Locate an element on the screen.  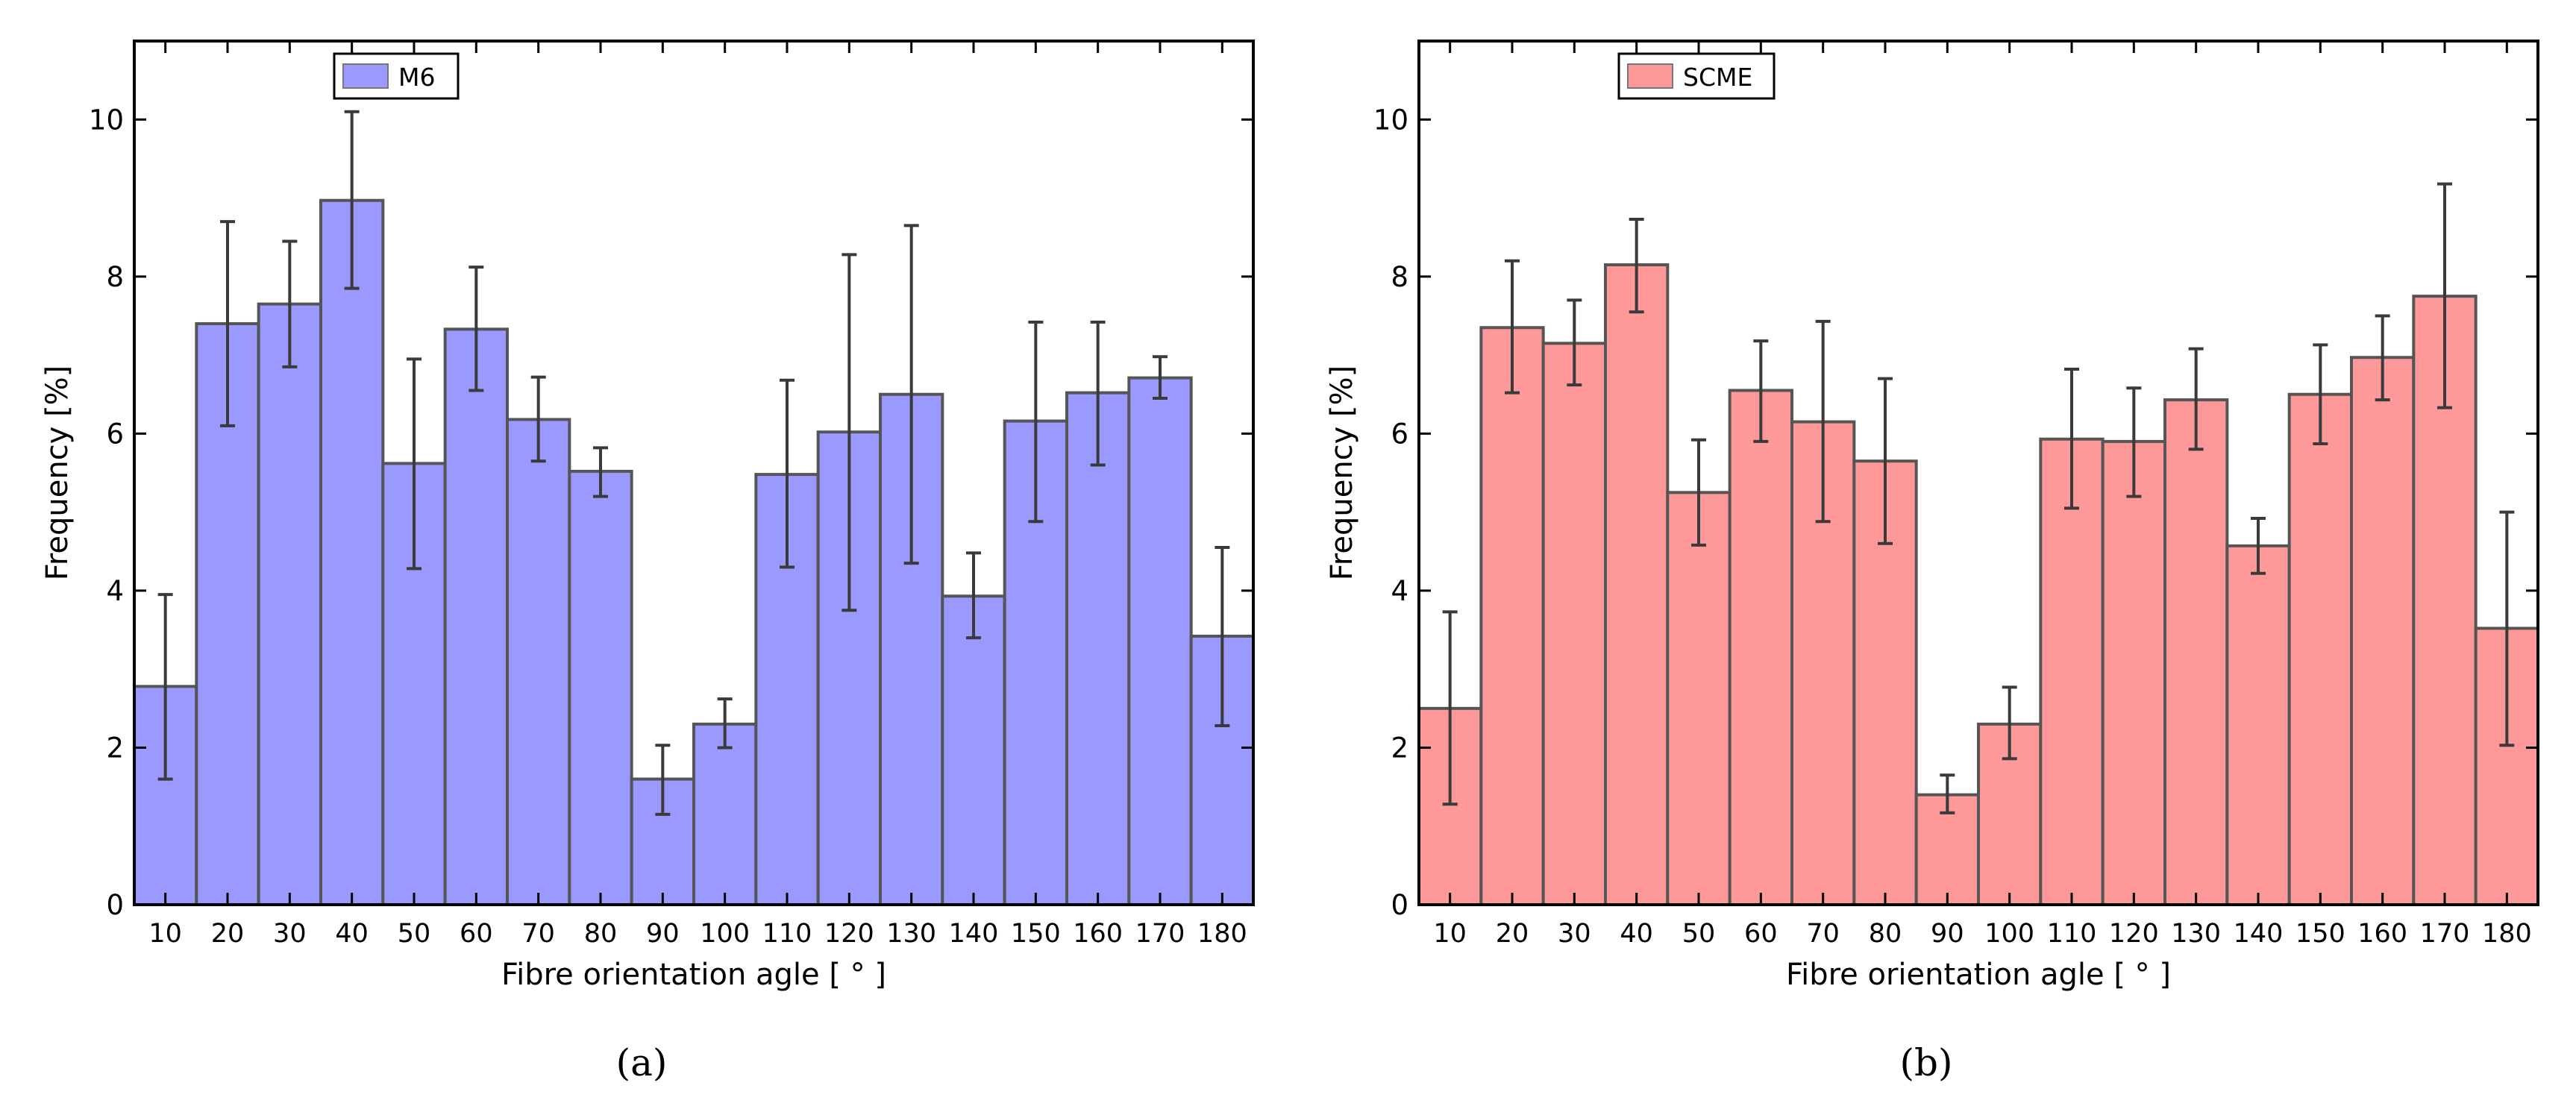
panel-caption-b: (b) is located at coordinates (1925, 1062).